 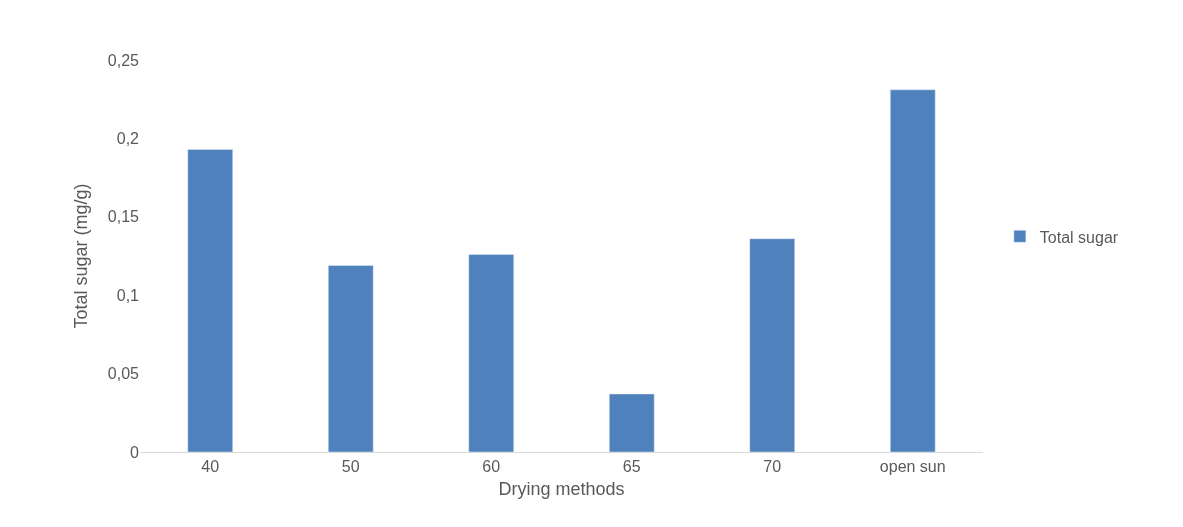 What do you see at coordinates (1079, 237) in the screenshot?
I see `legend-label: Total sugar` at bounding box center [1079, 237].